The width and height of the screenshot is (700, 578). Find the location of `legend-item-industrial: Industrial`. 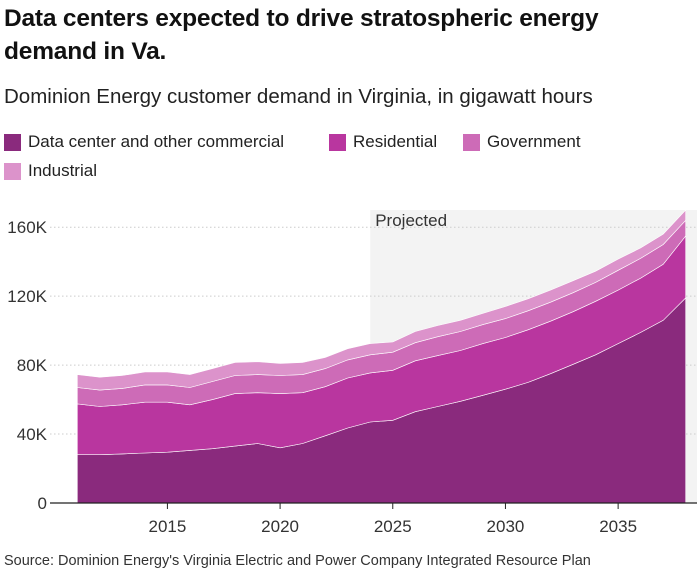

legend-item-industrial: Industrial is located at coordinates (50, 171).